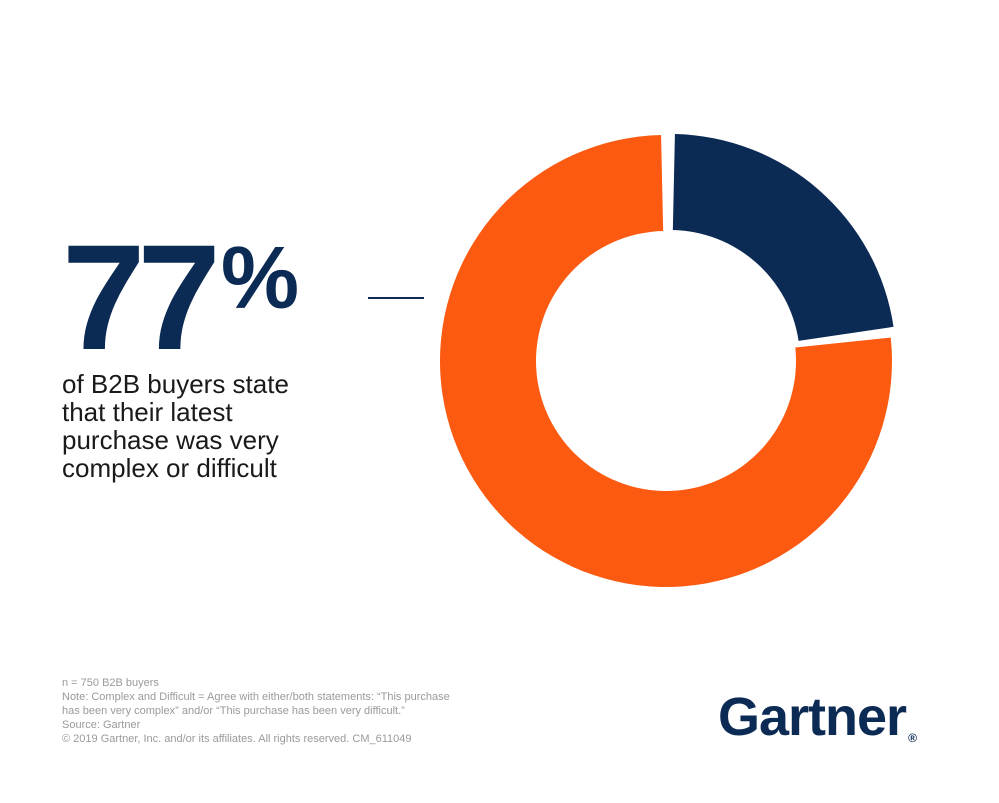 This screenshot has height=803, width=999. Describe the element at coordinates (141, 297) in the screenshot. I see `stat-digits: 77` at that location.